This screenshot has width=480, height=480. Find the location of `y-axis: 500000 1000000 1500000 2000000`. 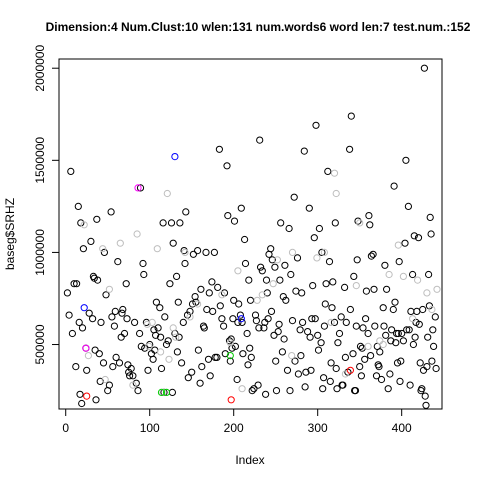

y-axis: 500000 1000000 1500000 2000000 is located at coordinates (46, 205).